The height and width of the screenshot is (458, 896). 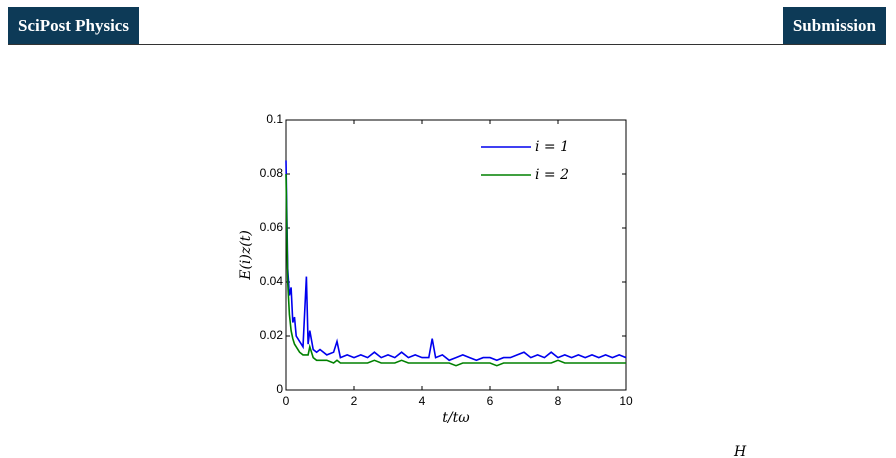 What do you see at coordinates (834, 25) in the screenshot?
I see `status-badge: Submission` at bounding box center [834, 25].